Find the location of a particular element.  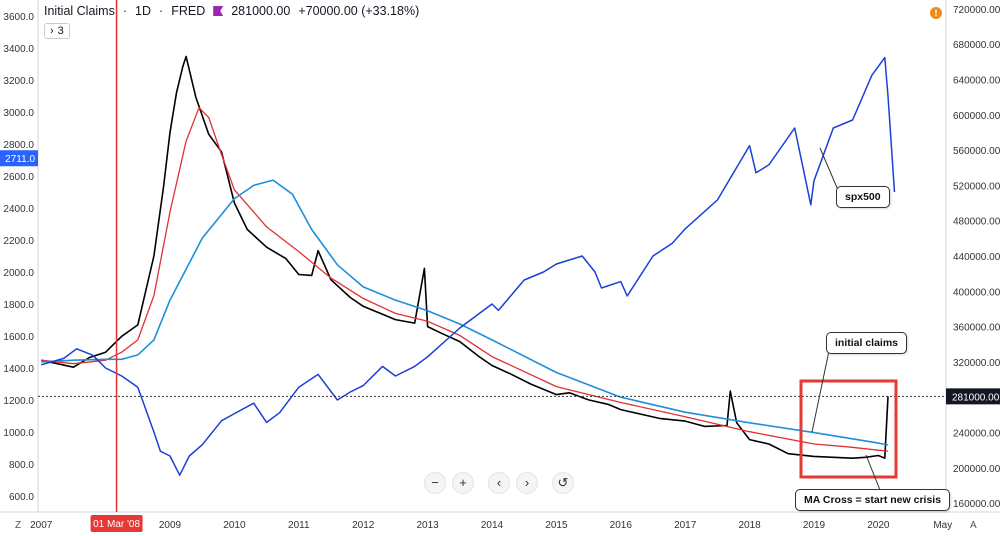

marker-date-badge is located at coordinates (116, 523).